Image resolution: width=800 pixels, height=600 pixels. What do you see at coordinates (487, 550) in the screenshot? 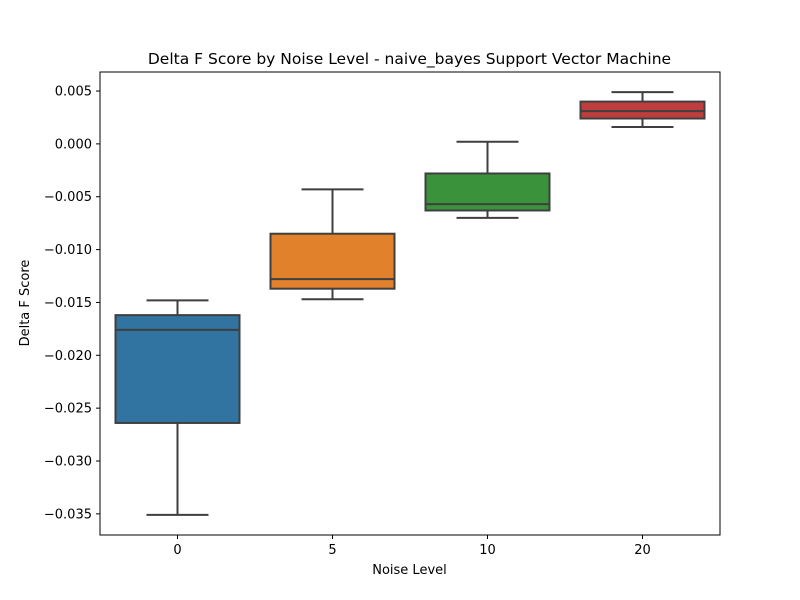
I see `x-tick-label: 10` at bounding box center [487, 550].